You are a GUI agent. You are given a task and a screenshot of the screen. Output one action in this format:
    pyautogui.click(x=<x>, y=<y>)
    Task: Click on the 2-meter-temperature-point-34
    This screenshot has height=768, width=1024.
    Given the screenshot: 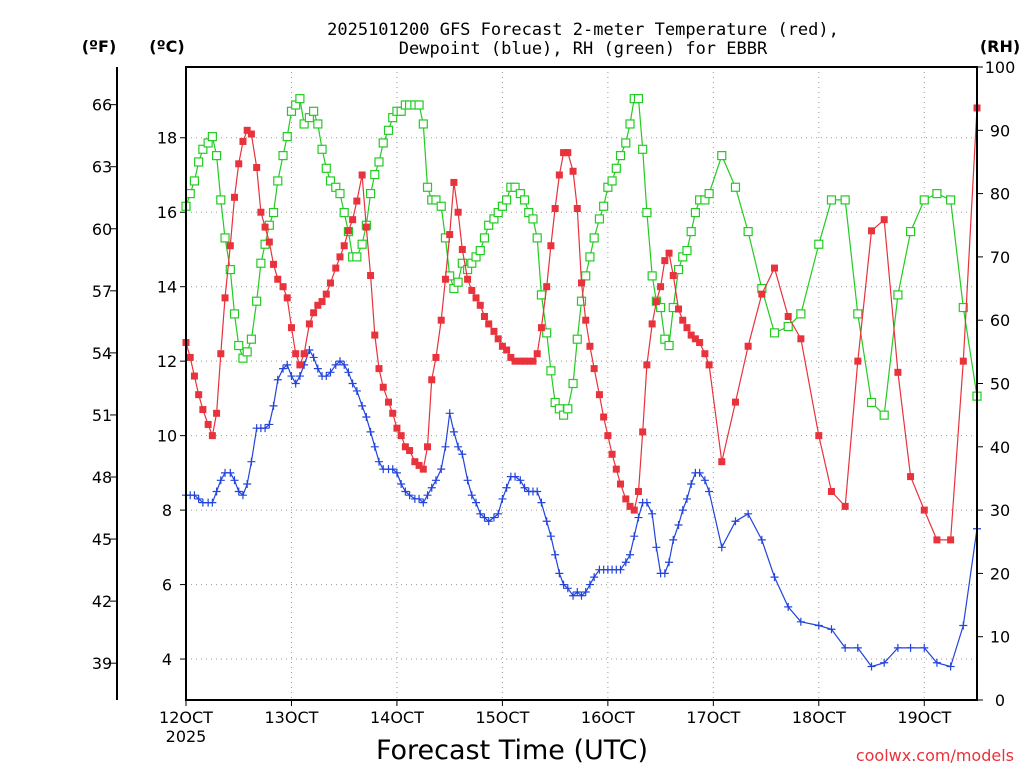 What is the action you would take?
    pyautogui.click(x=336, y=268)
    